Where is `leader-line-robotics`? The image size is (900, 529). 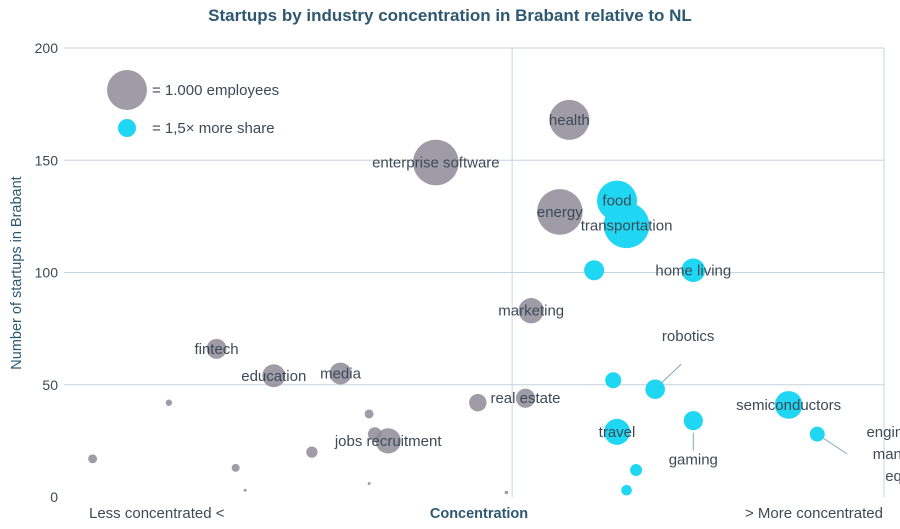
leader-line-robotics is located at coordinates (671, 373).